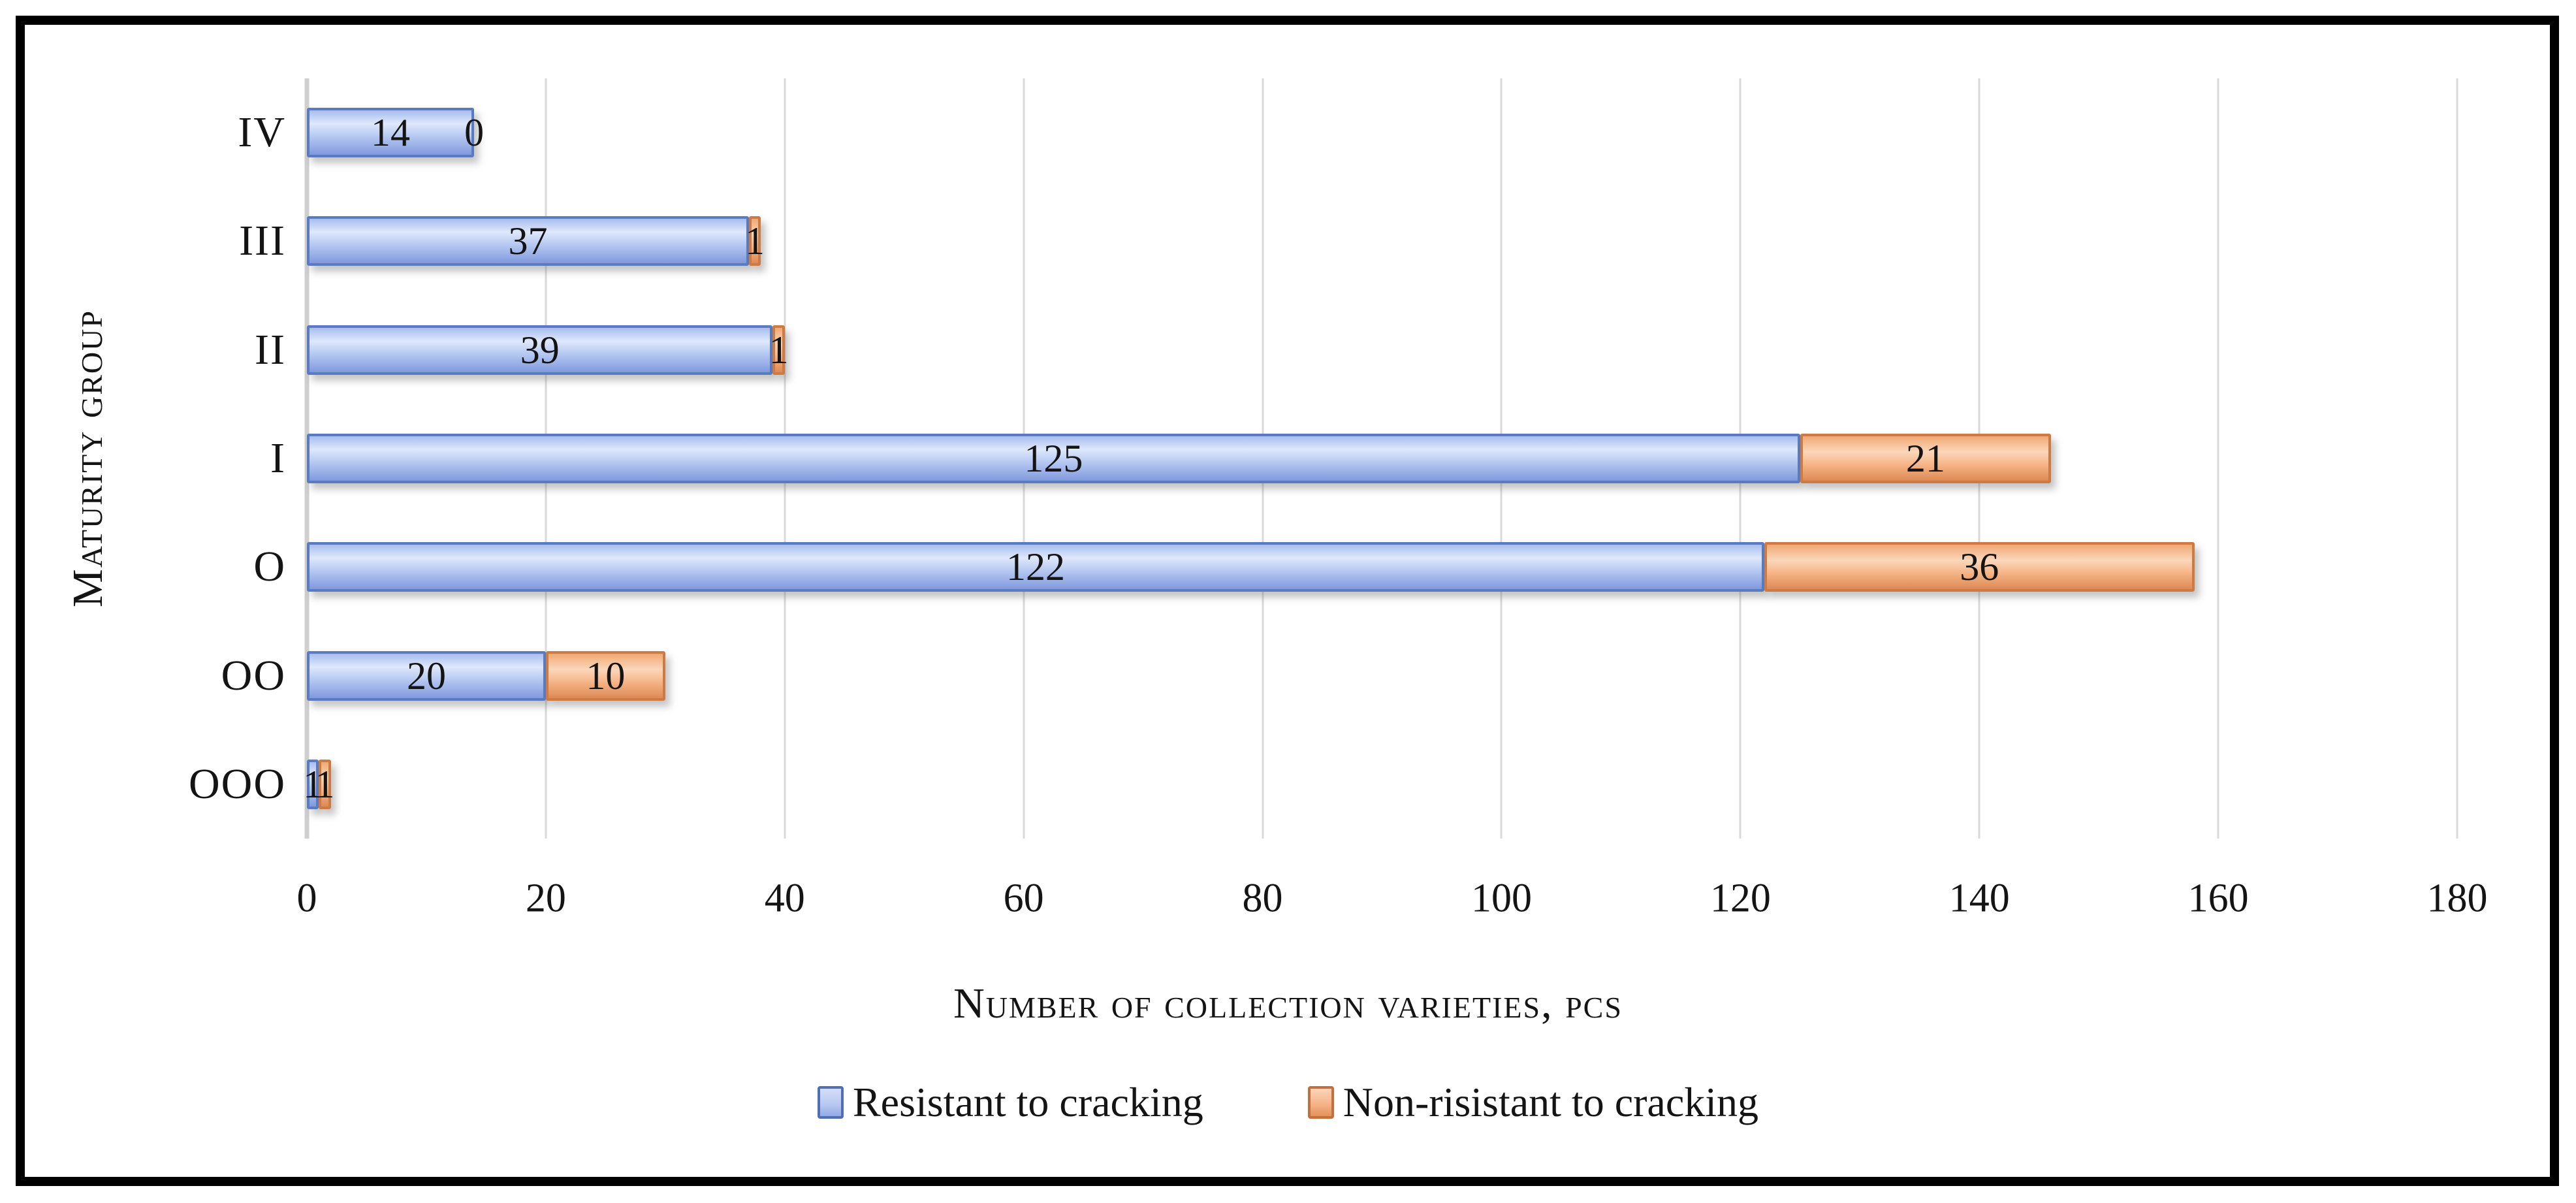  Describe the element at coordinates (238, 784) in the screenshot. I see `category-label: OOO` at that location.